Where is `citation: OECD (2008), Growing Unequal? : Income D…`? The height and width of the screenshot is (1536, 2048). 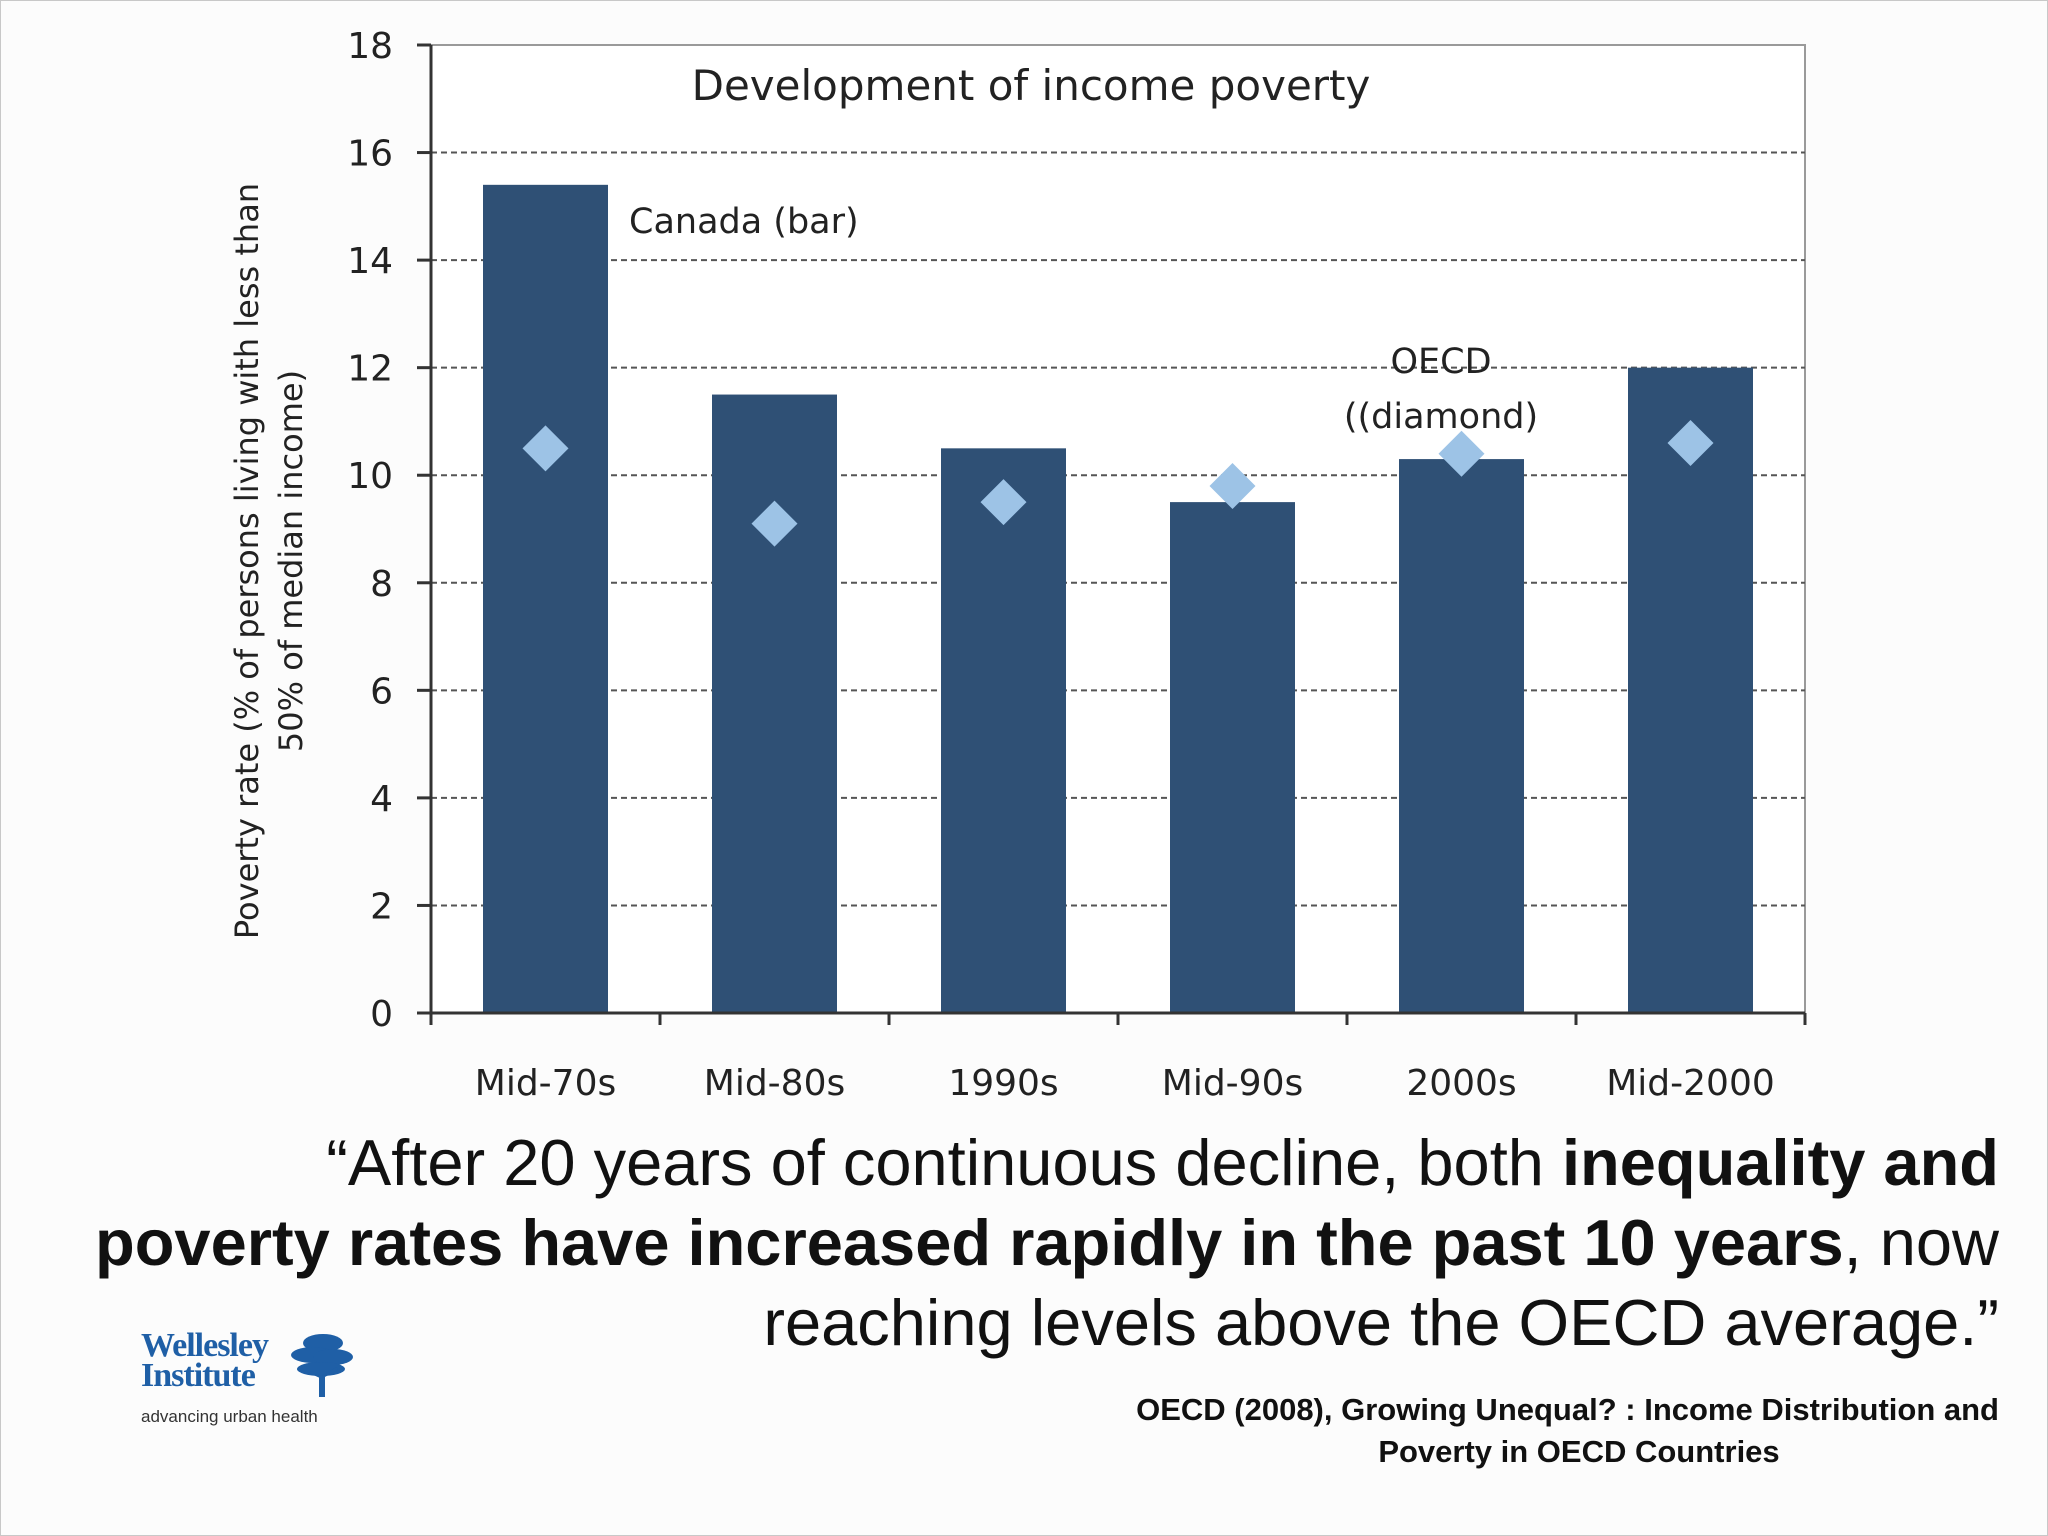 citation: OECD (2008), Growing Unequal? : Income D… is located at coordinates (1449, 1431).